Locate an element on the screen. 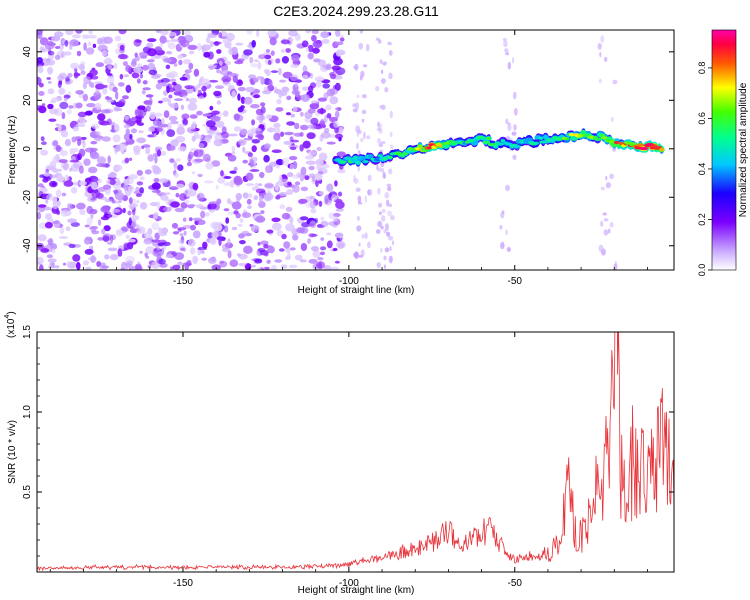 The height and width of the screenshot is (600, 750). chart-title: C2E3.2024.299.23.28.G11 is located at coordinates (356, 11).